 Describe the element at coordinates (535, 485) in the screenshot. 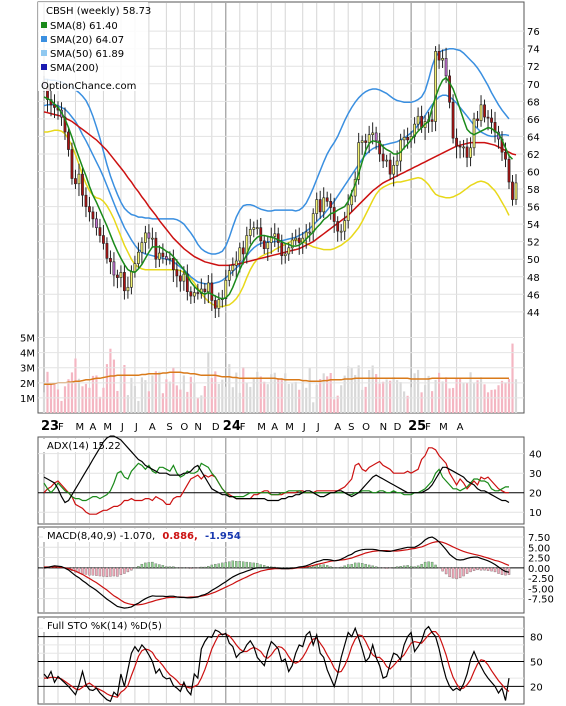

I see `adx-y-axis: 40 30 20 10` at that location.